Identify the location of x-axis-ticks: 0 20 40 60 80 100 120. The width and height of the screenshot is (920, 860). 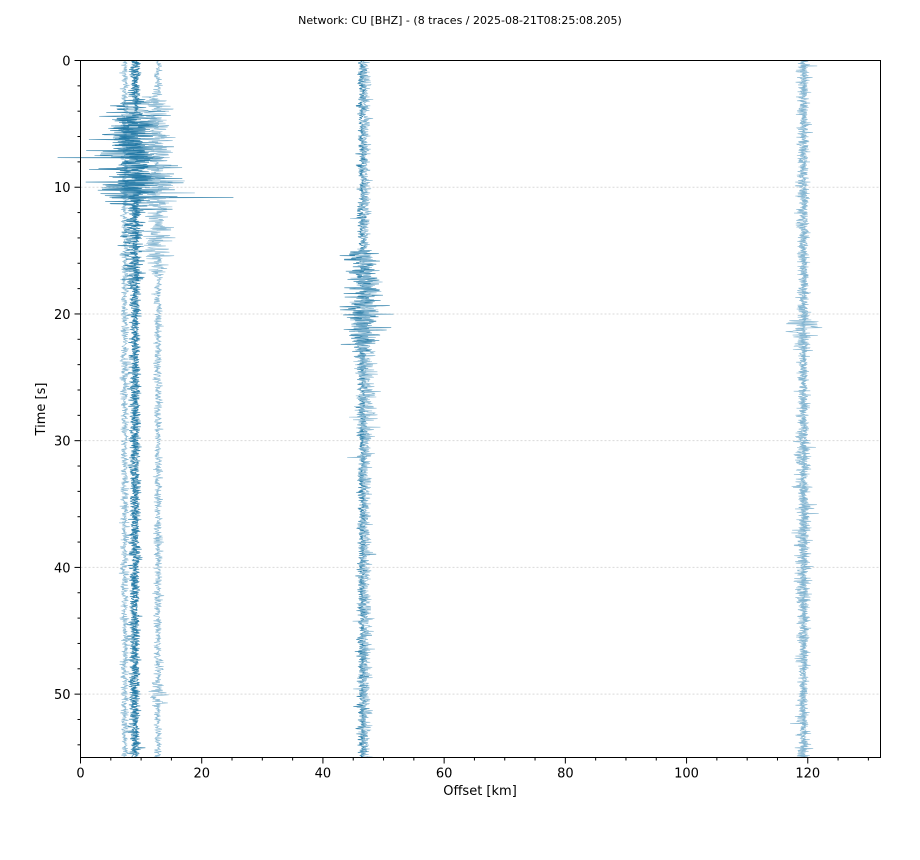
(472, 769).